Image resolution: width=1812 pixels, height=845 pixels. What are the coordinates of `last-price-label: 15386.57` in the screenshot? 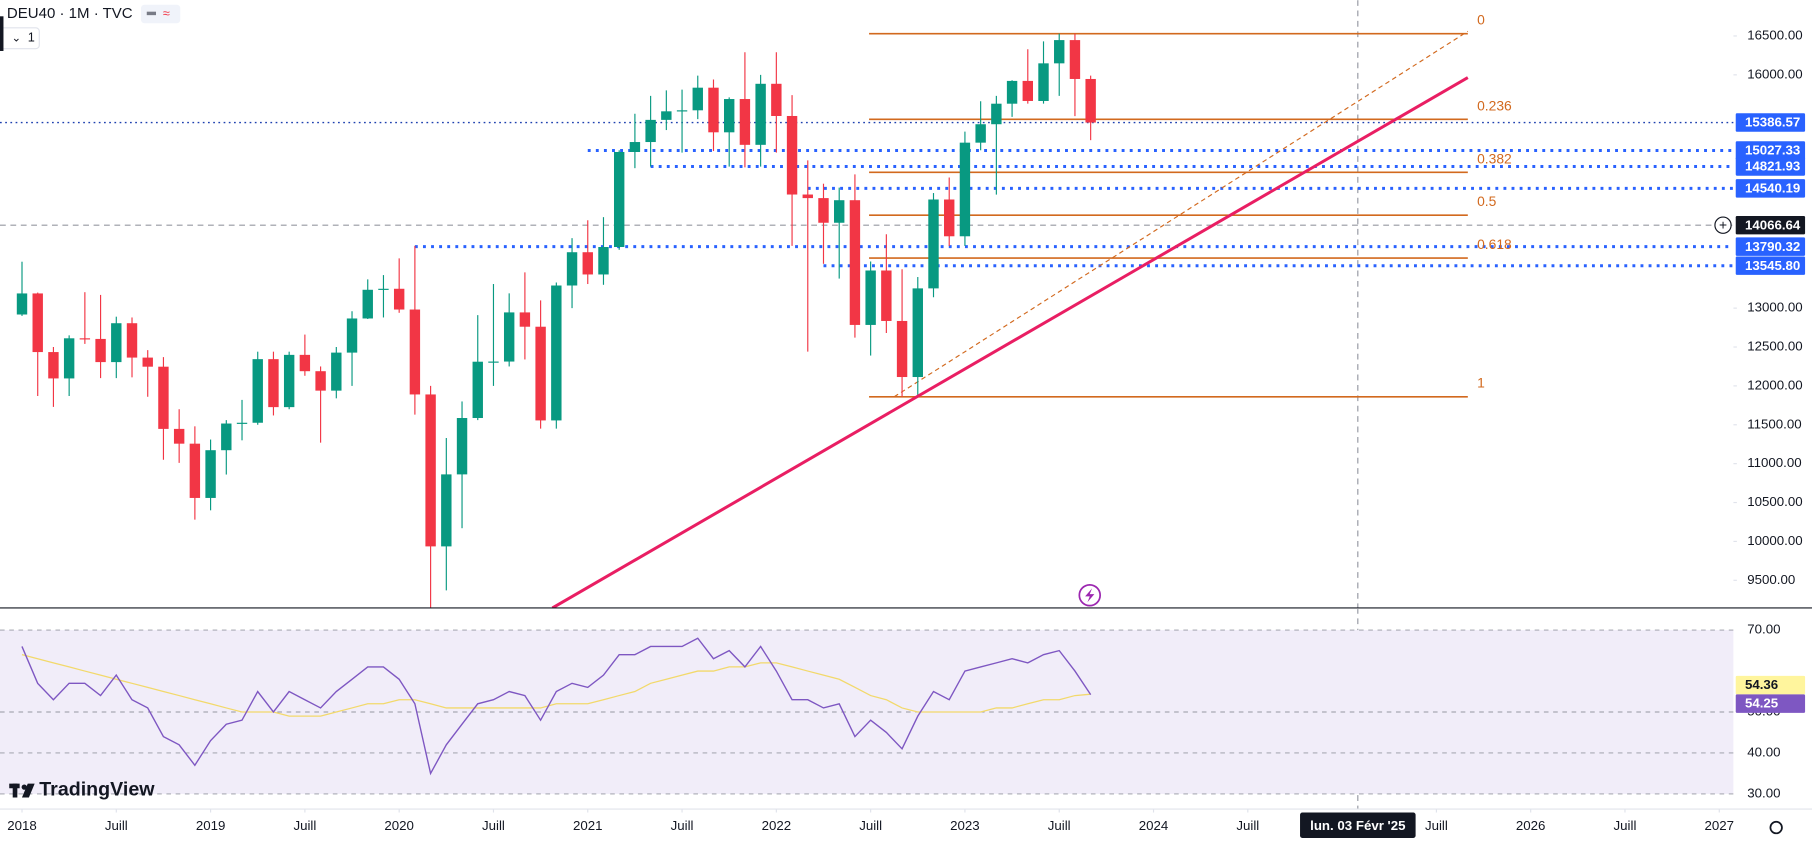 It's located at (1772, 122).